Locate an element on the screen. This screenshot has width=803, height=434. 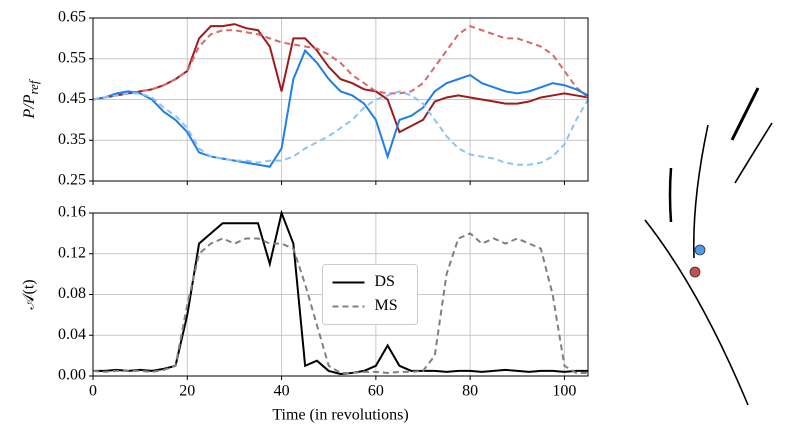
y-tick-label: 0.16 is located at coordinates (72, 212).